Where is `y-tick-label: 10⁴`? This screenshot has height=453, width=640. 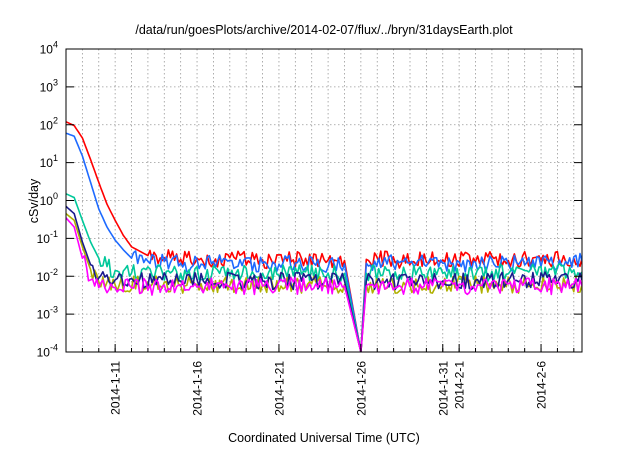 y-tick-label: 10⁴ is located at coordinates (49, 48).